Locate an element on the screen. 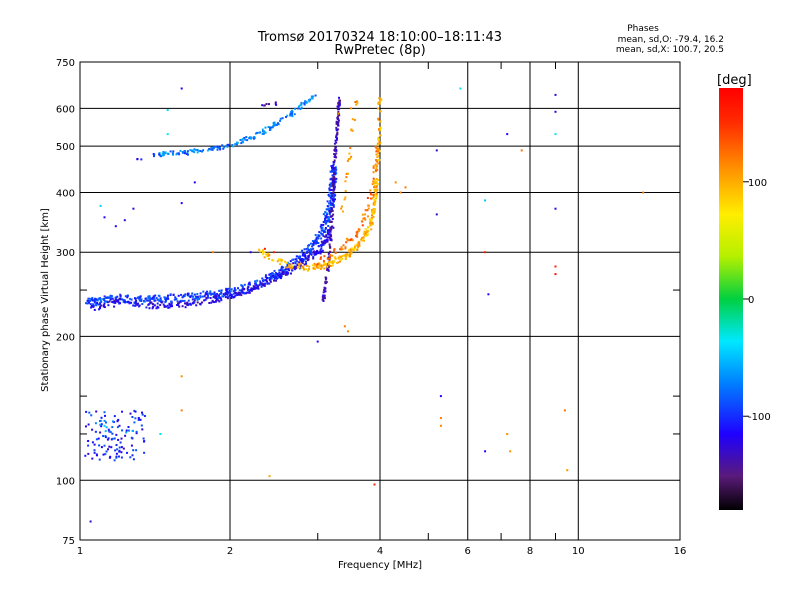 This screenshot has height=600, width=800. stats-phase-o: mean, sd,O: -79.4, 16.2 is located at coordinates (671, 40).